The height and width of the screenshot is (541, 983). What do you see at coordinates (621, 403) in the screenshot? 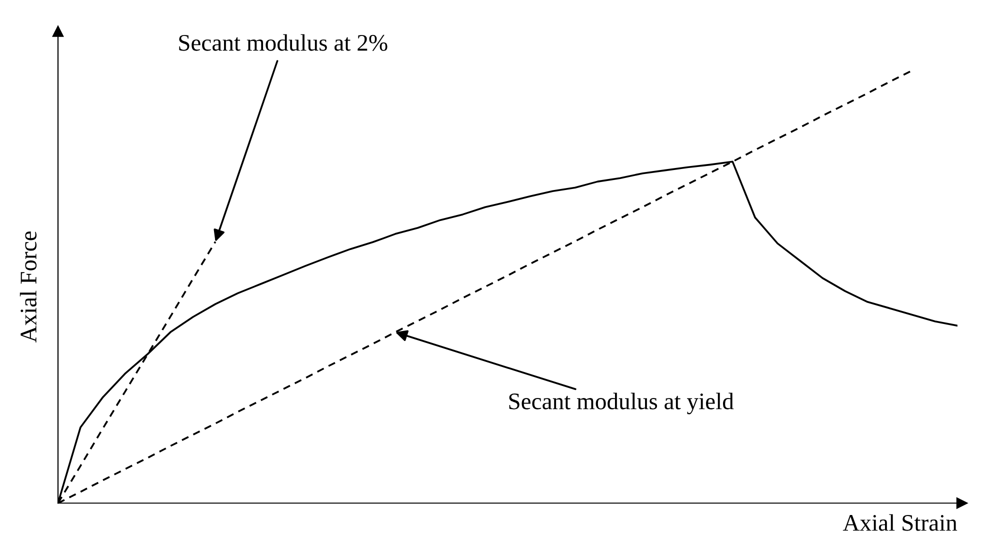
I see `annotation: Secant modulus at yield` at bounding box center [621, 403].